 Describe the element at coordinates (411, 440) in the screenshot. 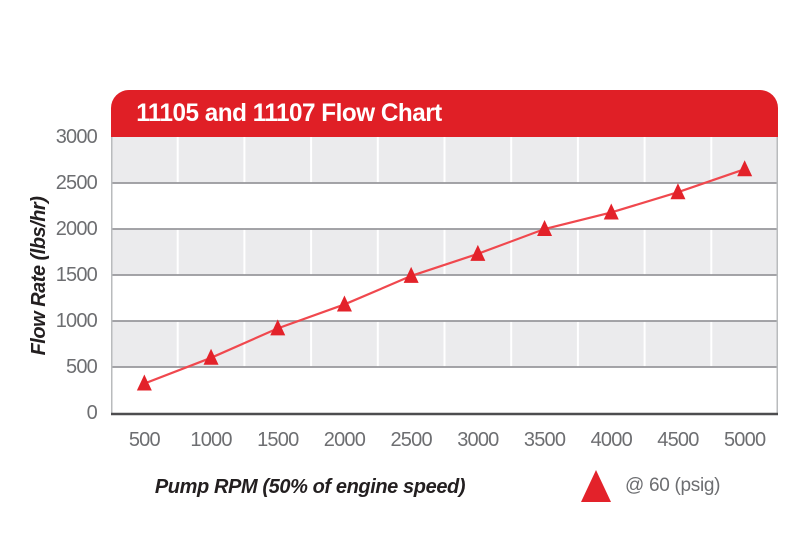

I see `x-tick-label: 2500` at that location.